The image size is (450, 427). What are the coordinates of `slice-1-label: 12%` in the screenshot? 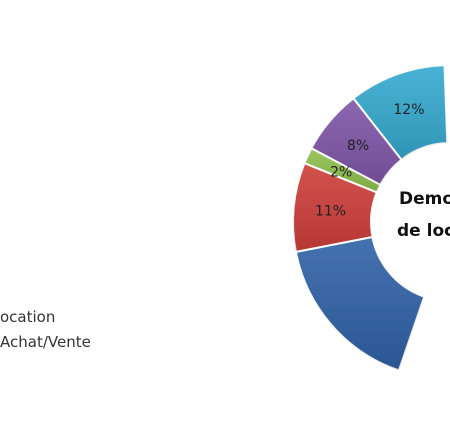 It's located at (408, 110).